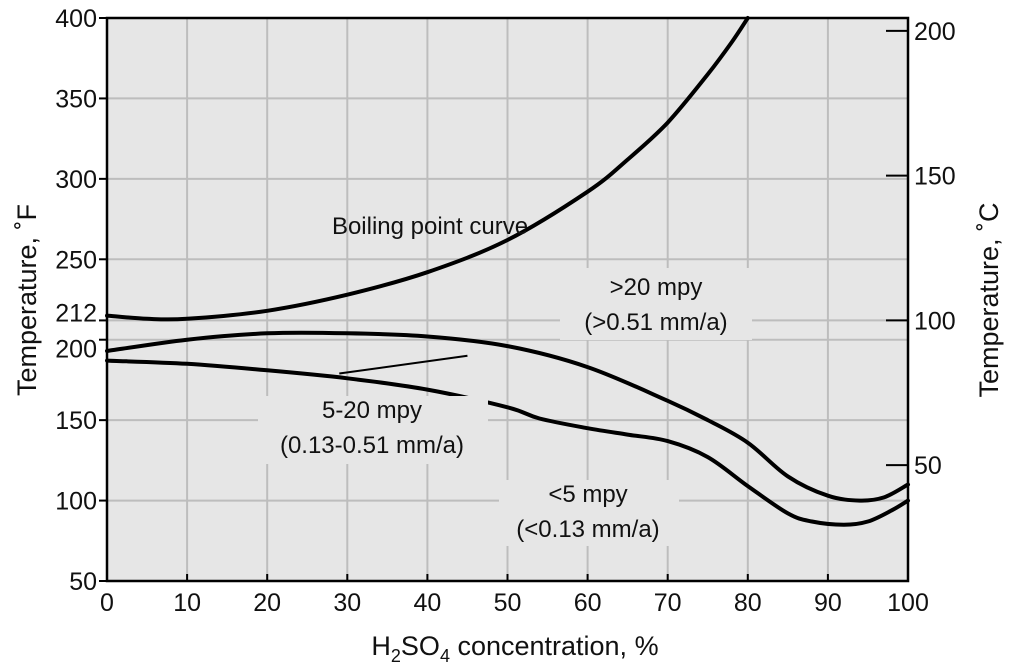 Image resolution: width=1009 pixels, height=671 pixels. I want to click on y-left-tick-label: 150, so click(76, 421).